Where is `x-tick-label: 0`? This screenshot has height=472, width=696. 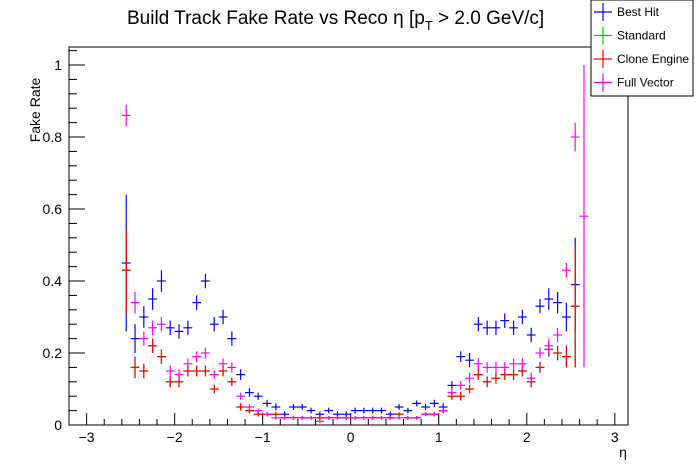 x-tick-label: 0 is located at coordinates (351, 437).